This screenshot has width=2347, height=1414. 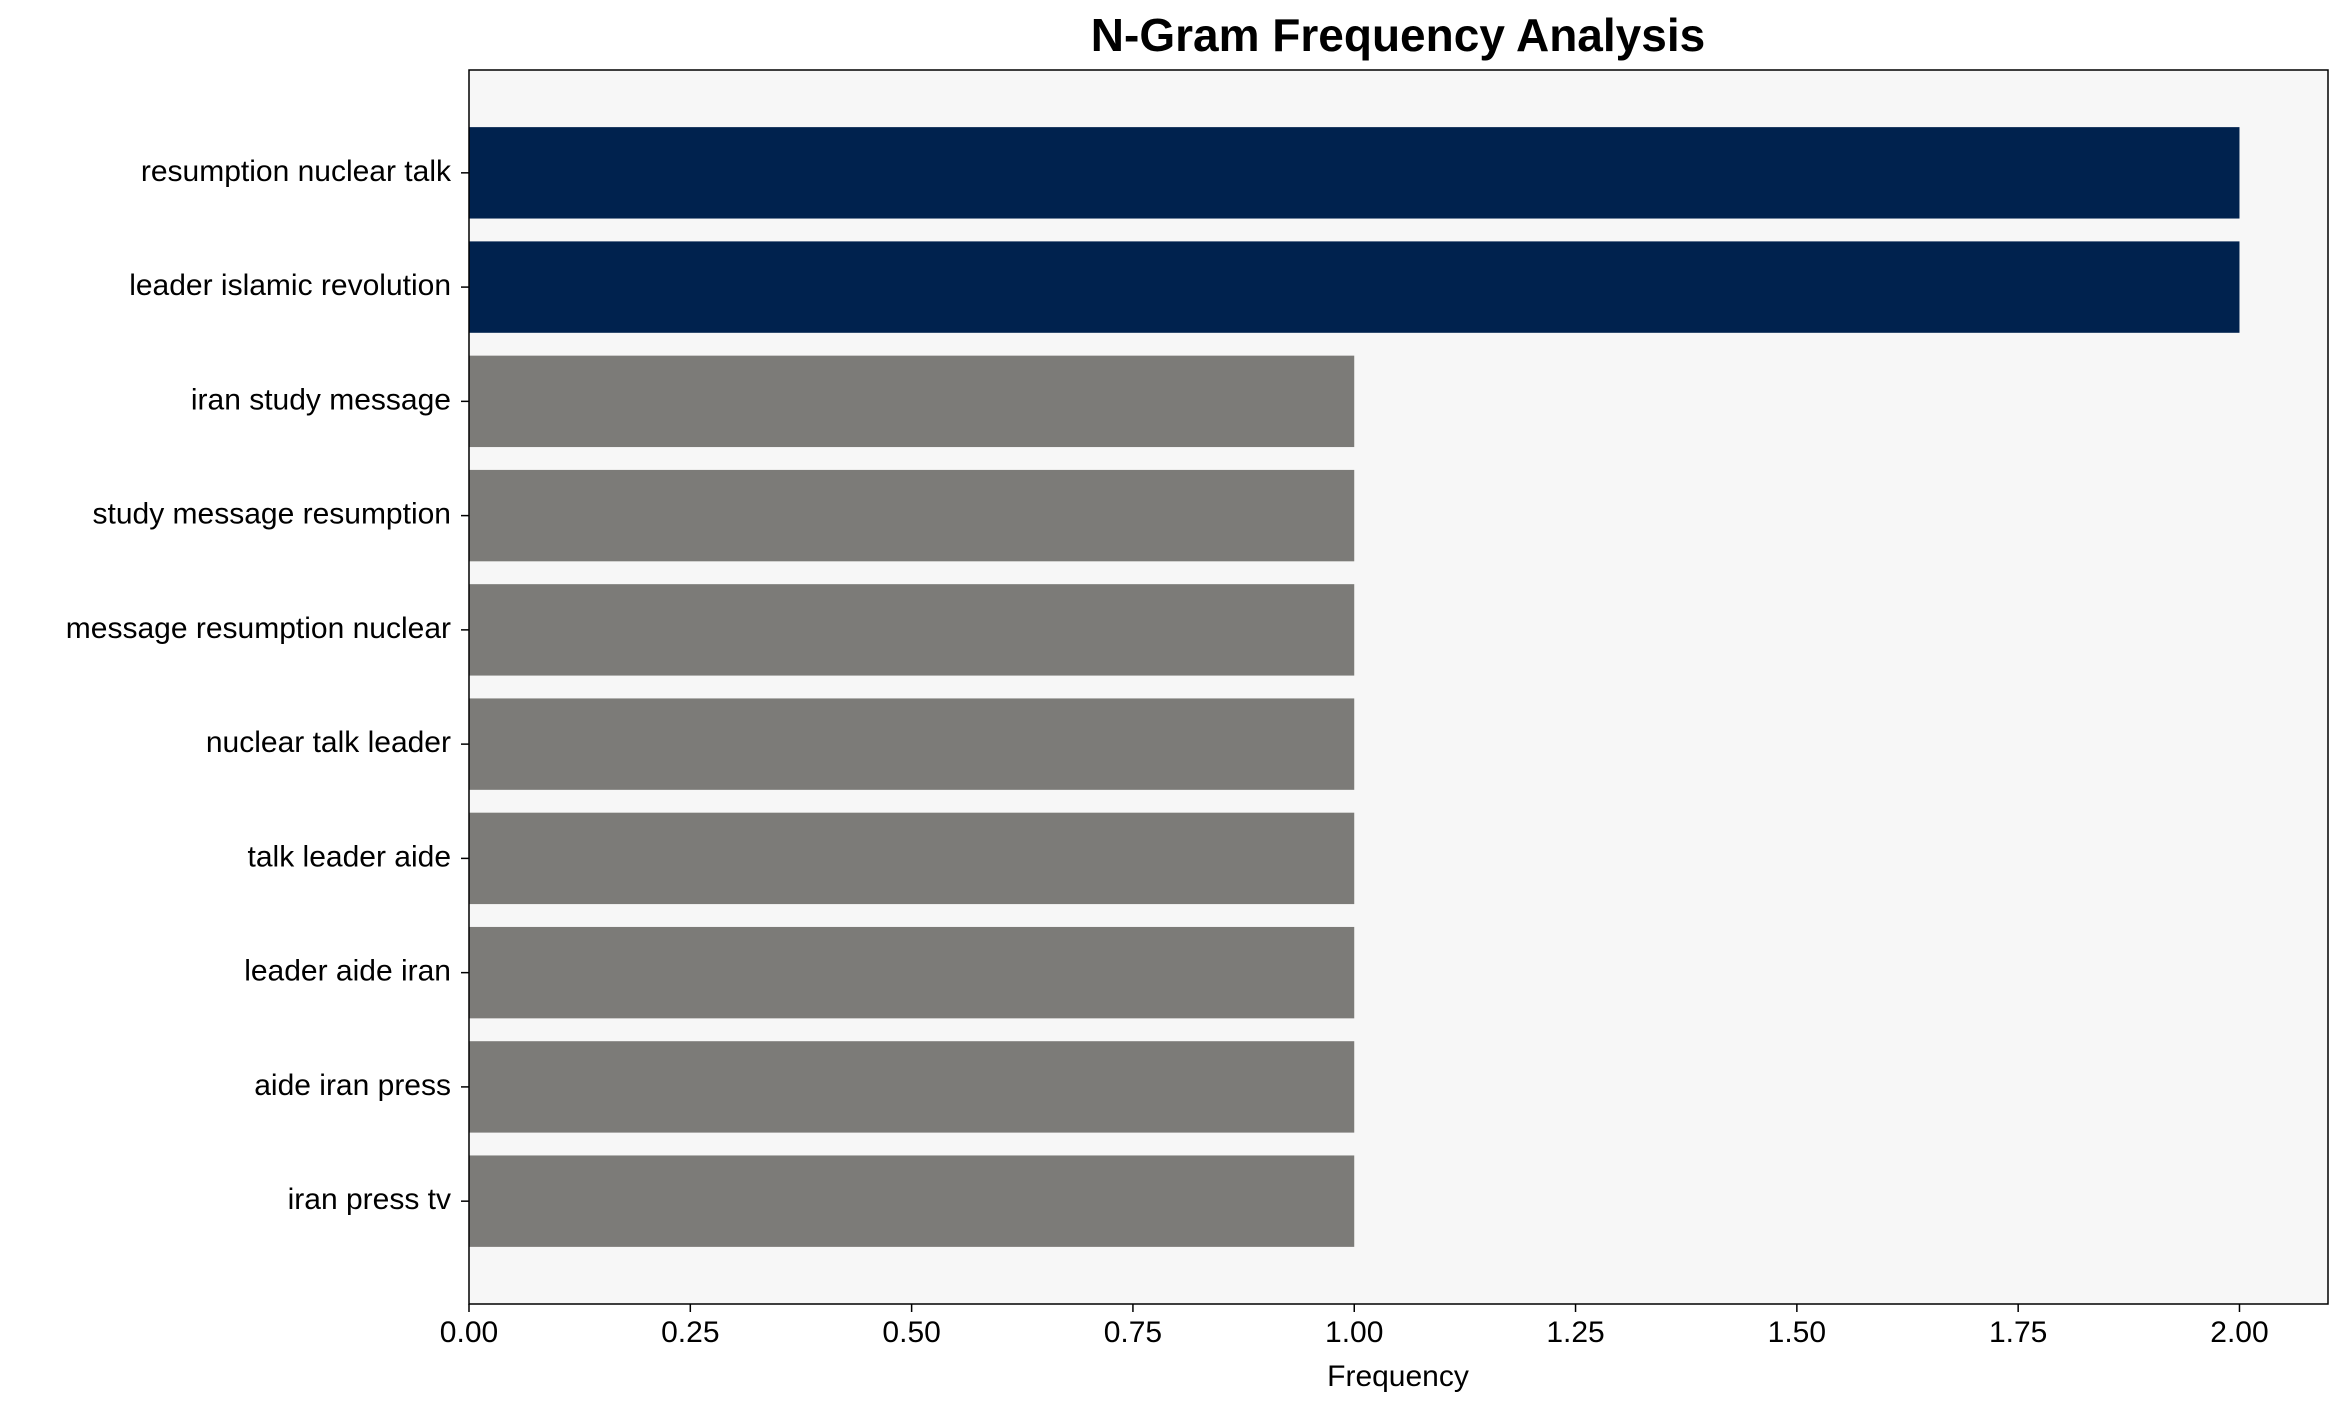 What do you see at coordinates (1797, 1332) in the screenshot?
I see `x-tick-label: 1.50` at bounding box center [1797, 1332].